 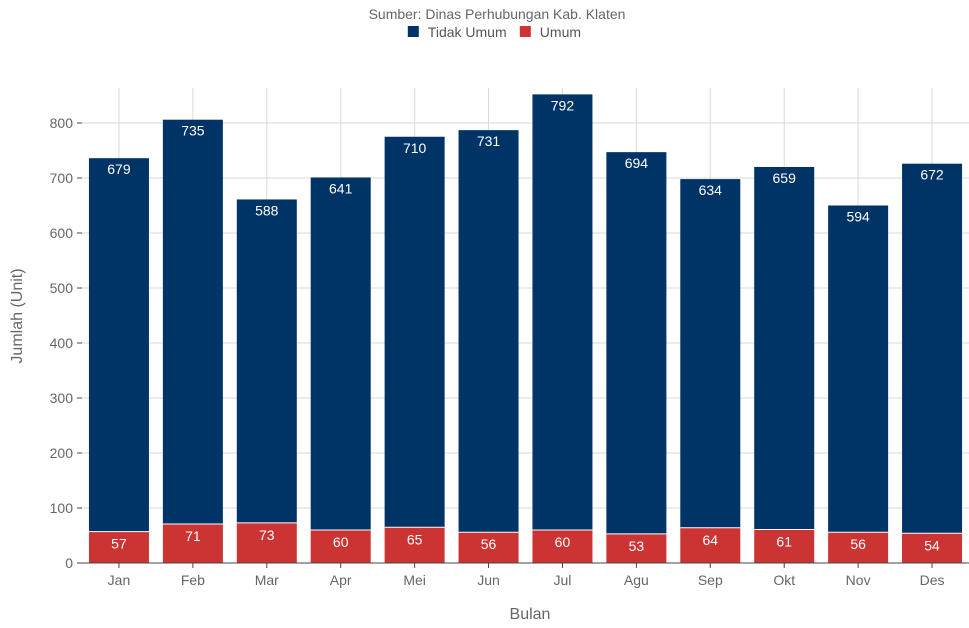 What do you see at coordinates (784, 580) in the screenshot?
I see `x-tick-label-okt: Okt` at bounding box center [784, 580].